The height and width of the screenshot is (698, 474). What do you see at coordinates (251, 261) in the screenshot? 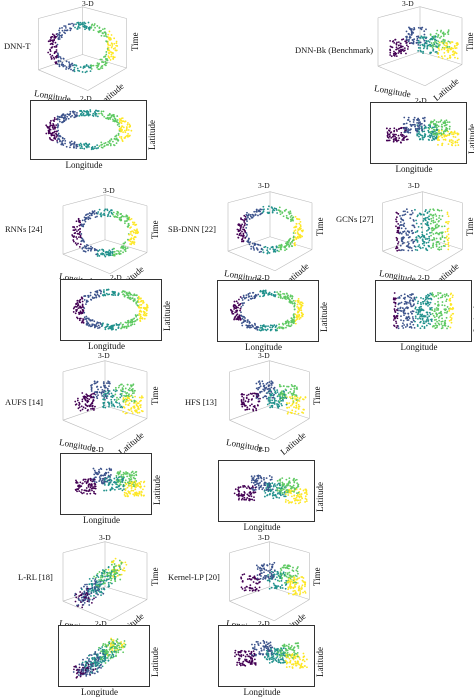
I see `sb-dnn-3d-box-edge` at bounding box center [251, 261].